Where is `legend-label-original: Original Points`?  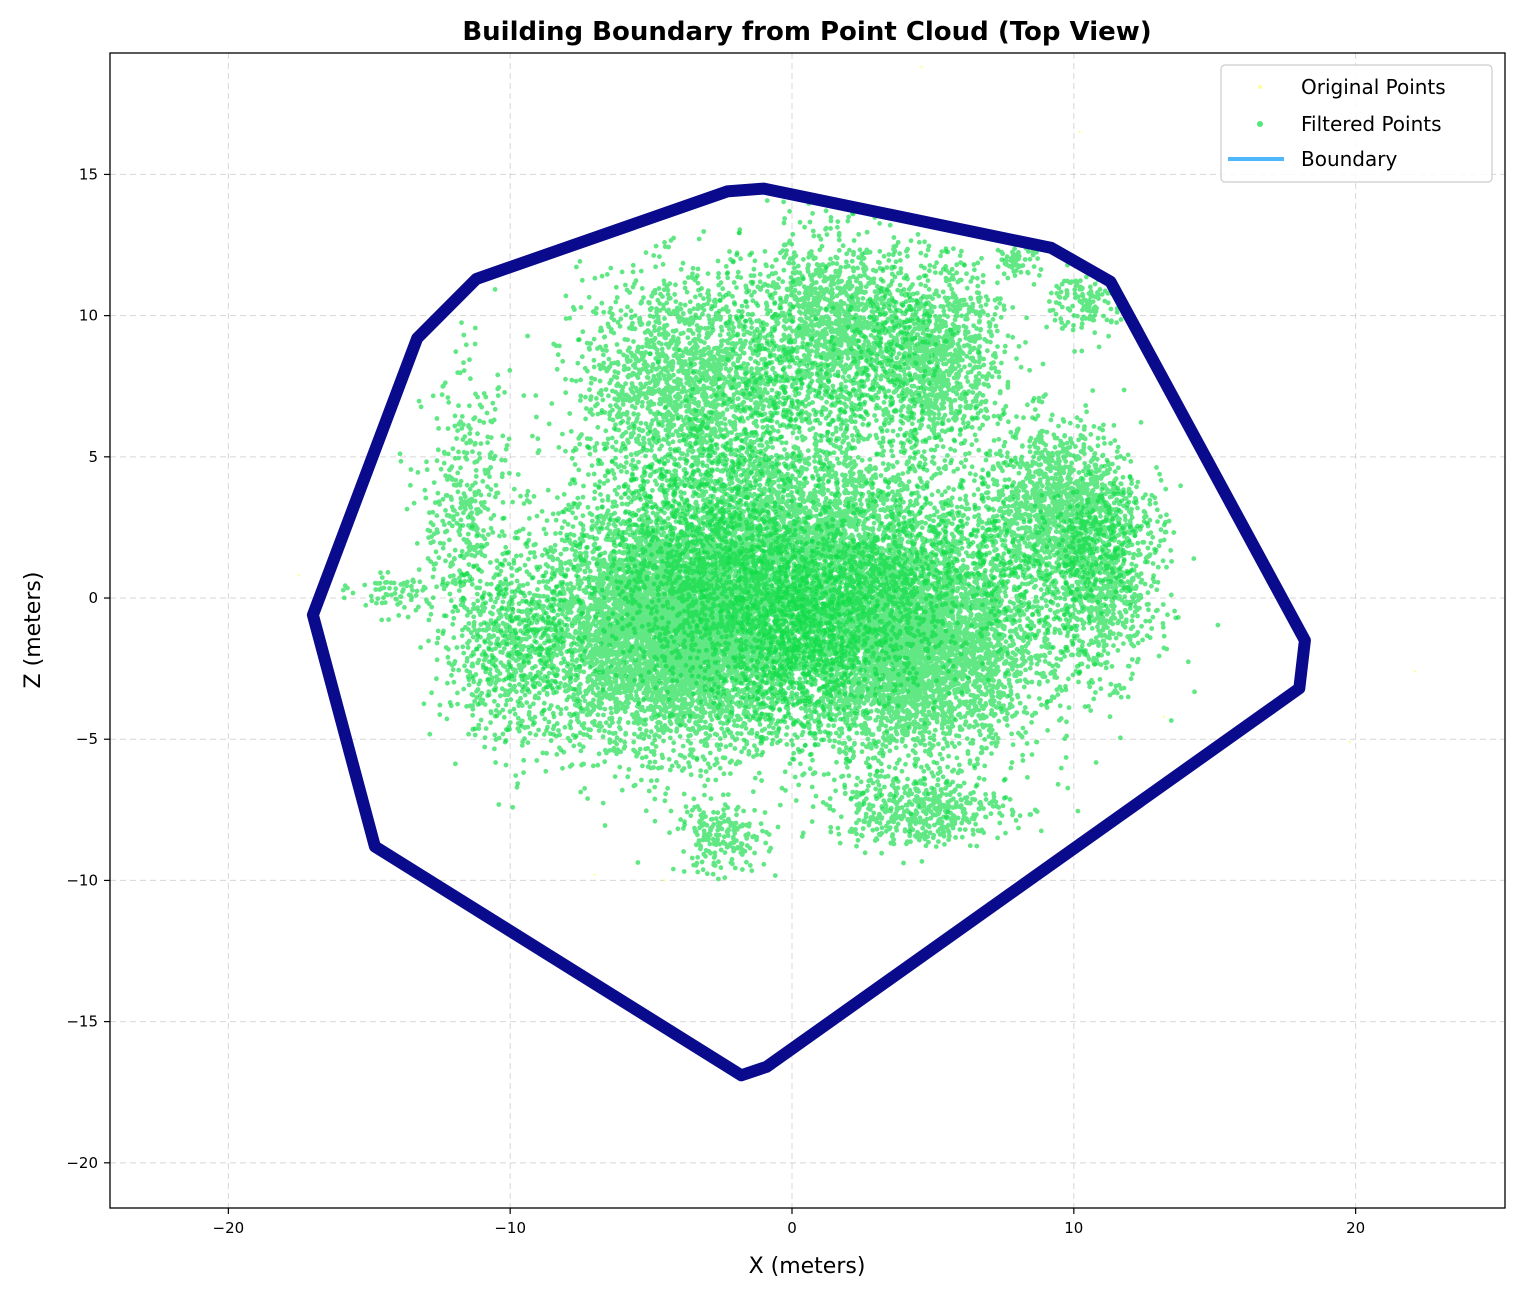
legend-label-original: Original Points is located at coordinates (1373, 87).